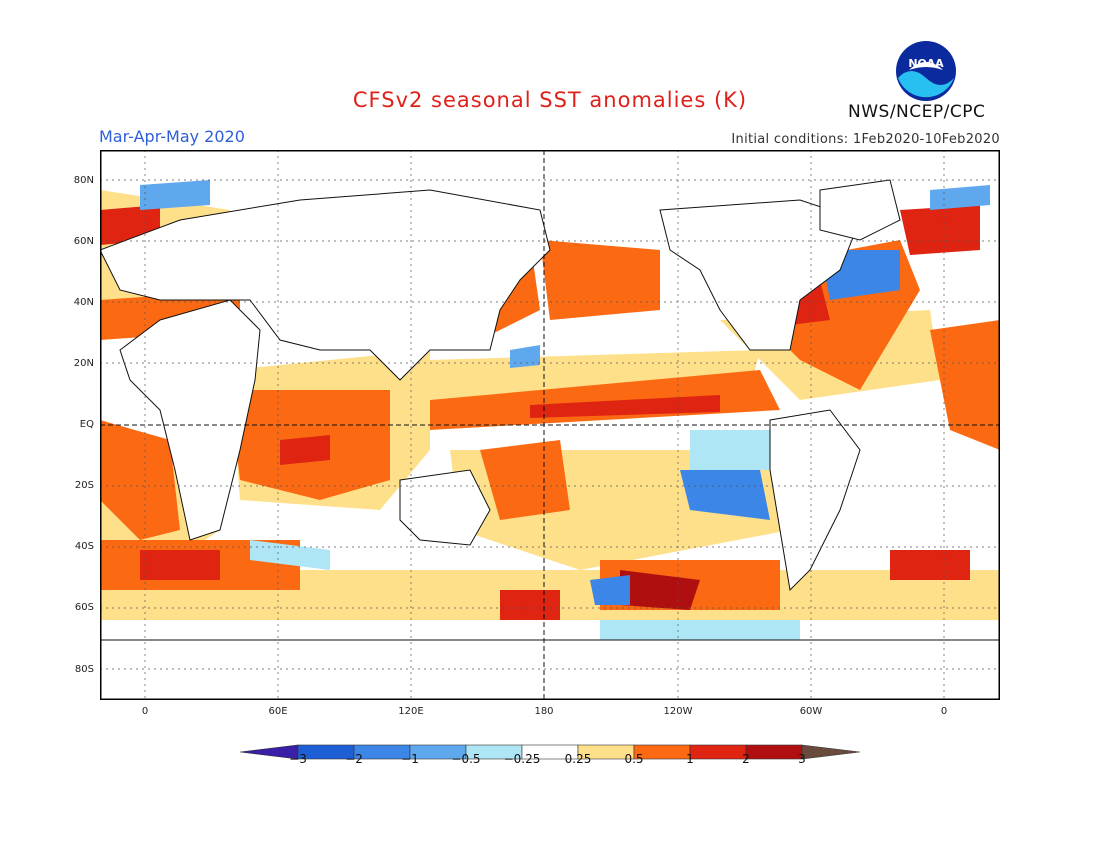  What do you see at coordinates (550, 100) in the screenshot?
I see `chart-title: CFSv2 seasonal SST anomalies (K)` at bounding box center [550, 100].